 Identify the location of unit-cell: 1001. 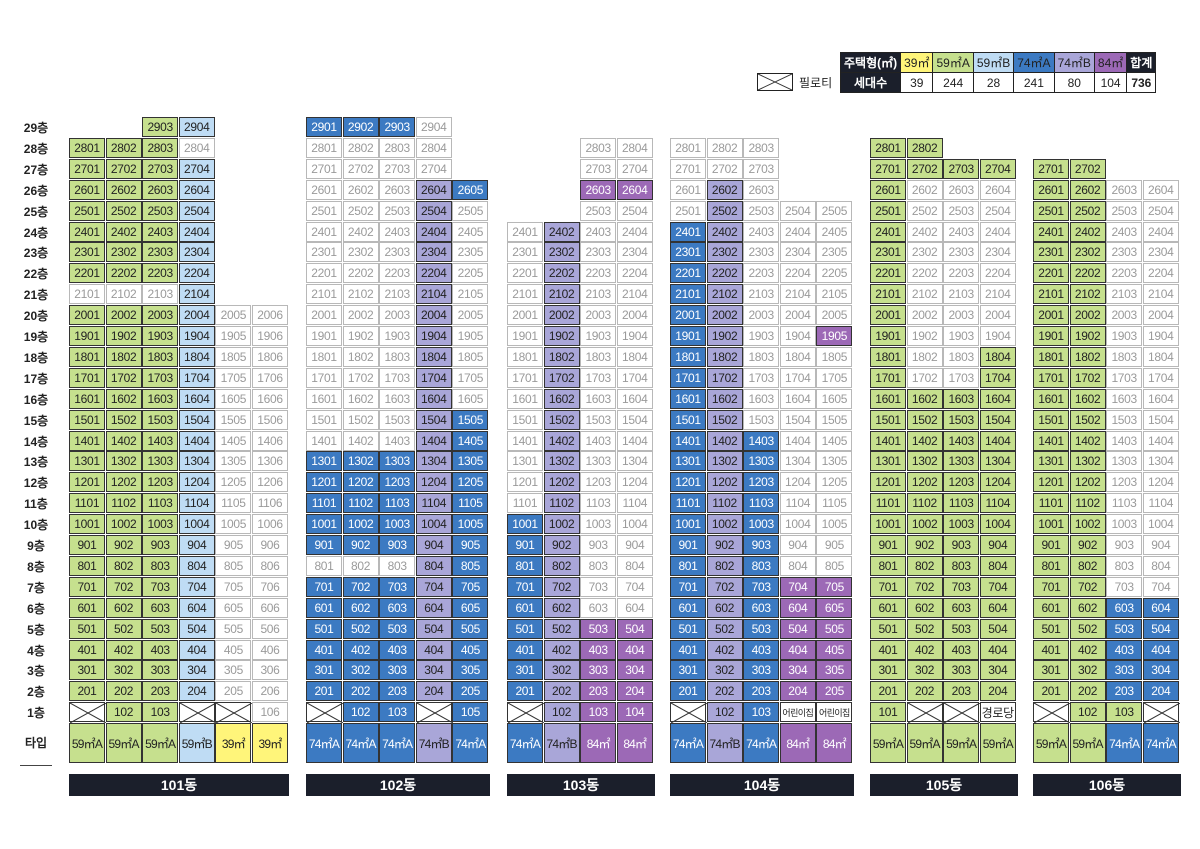
(688, 524).